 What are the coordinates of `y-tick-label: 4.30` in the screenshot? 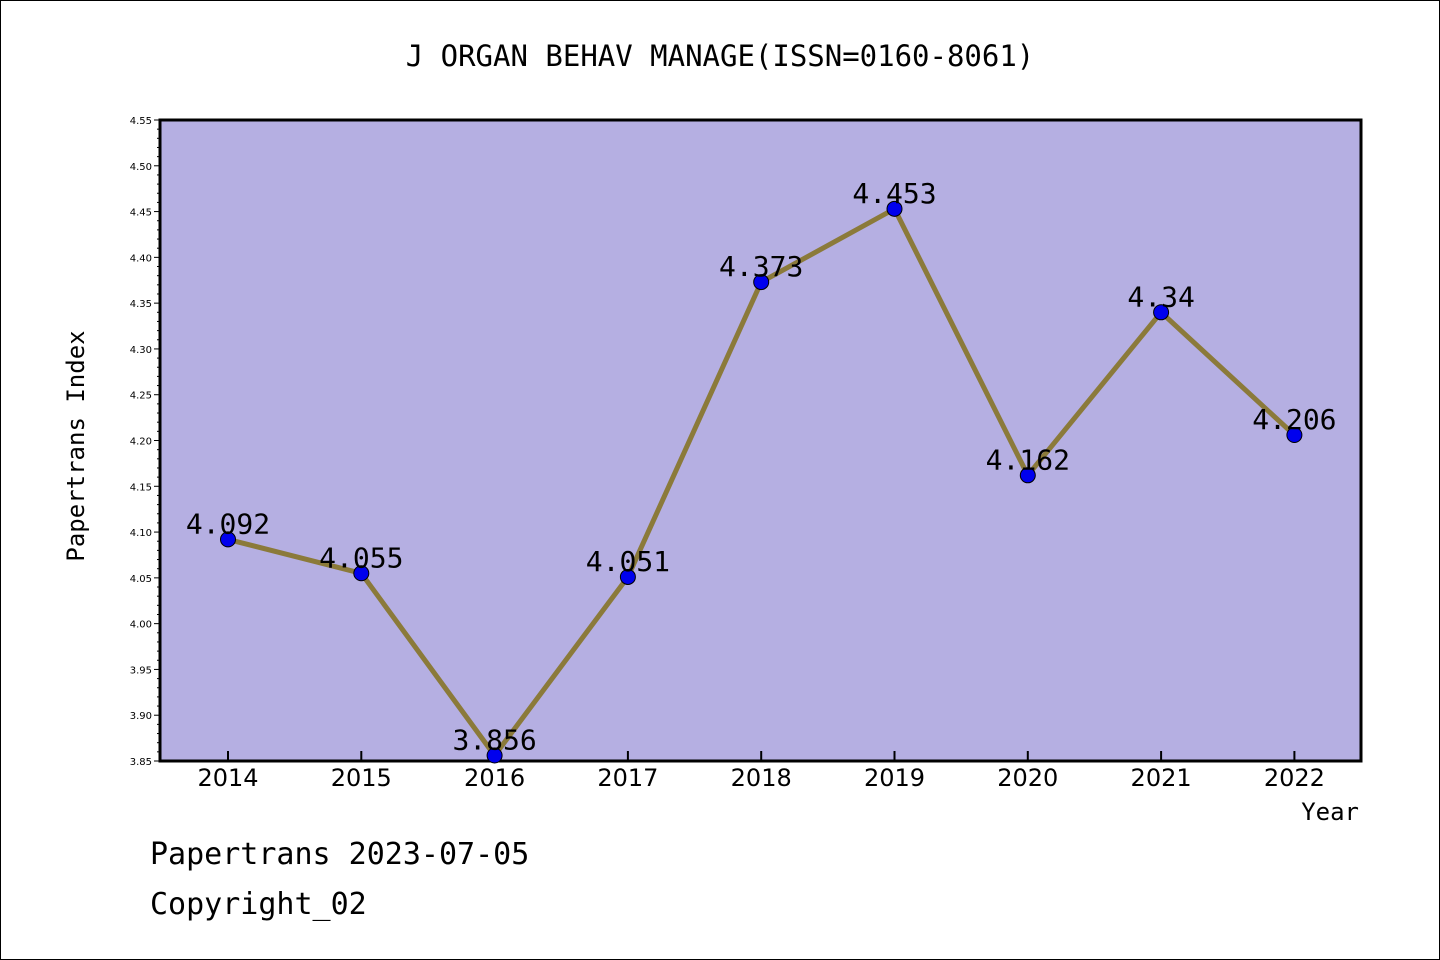 It's located at (141, 350).